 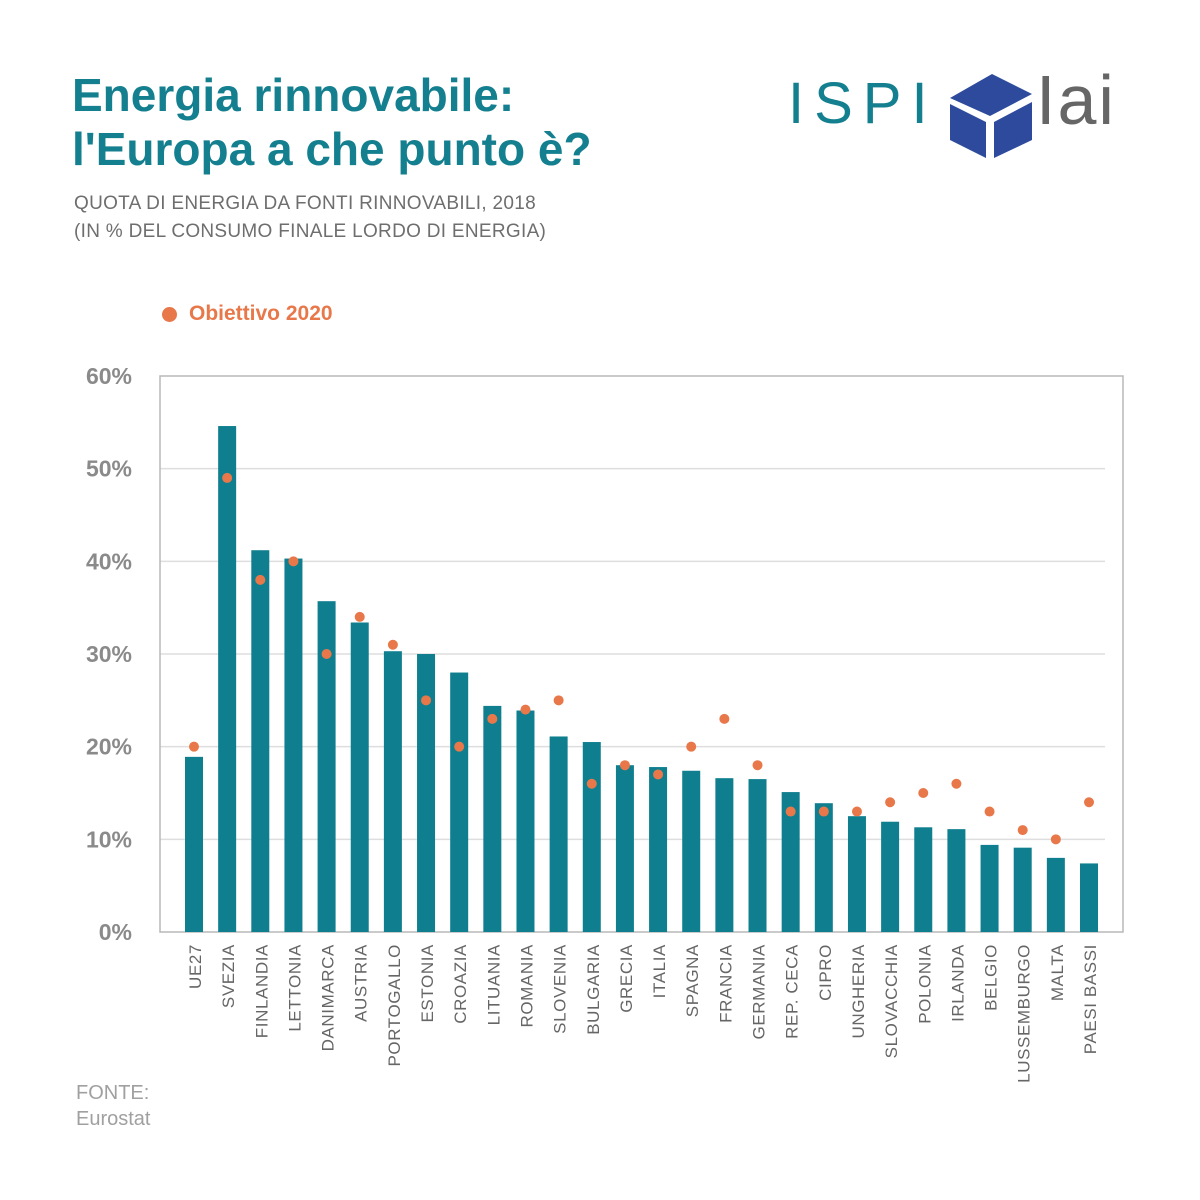 I want to click on x-tick-label: ITALIA, so click(x=659, y=971).